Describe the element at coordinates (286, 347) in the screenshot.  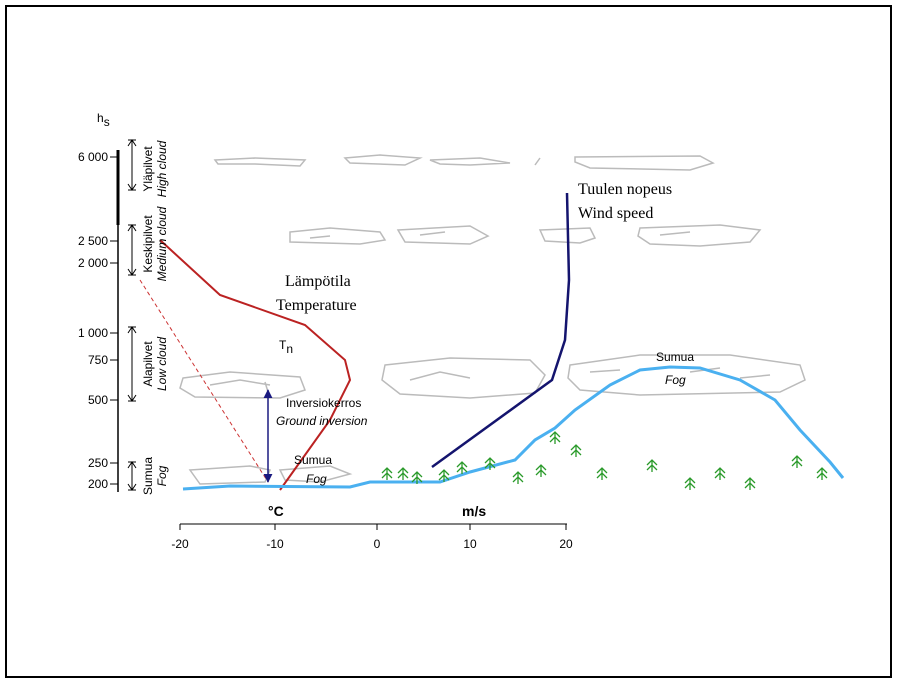
I see `tn-label: Tn` at that location.